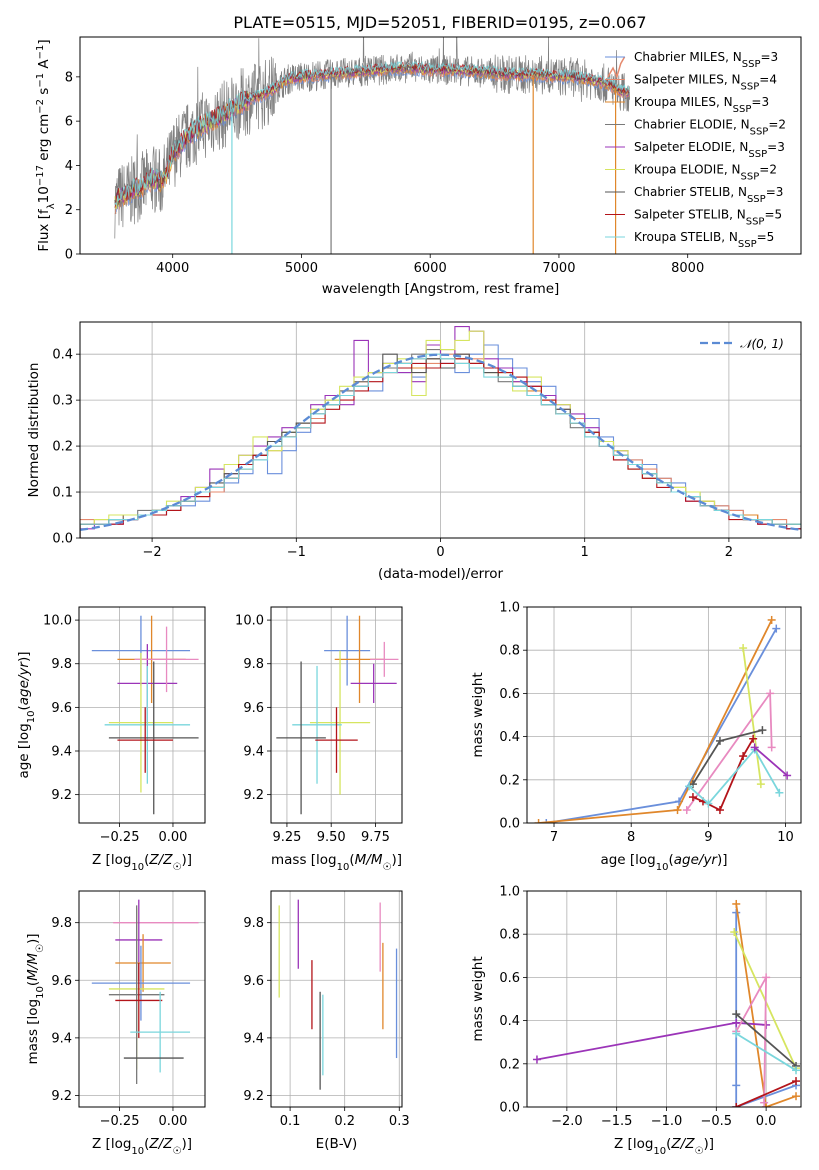 The height and width of the screenshot is (1170, 819). What do you see at coordinates (766, 237) in the screenshot?
I see `label-part: =5` at bounding box center [766, 237].